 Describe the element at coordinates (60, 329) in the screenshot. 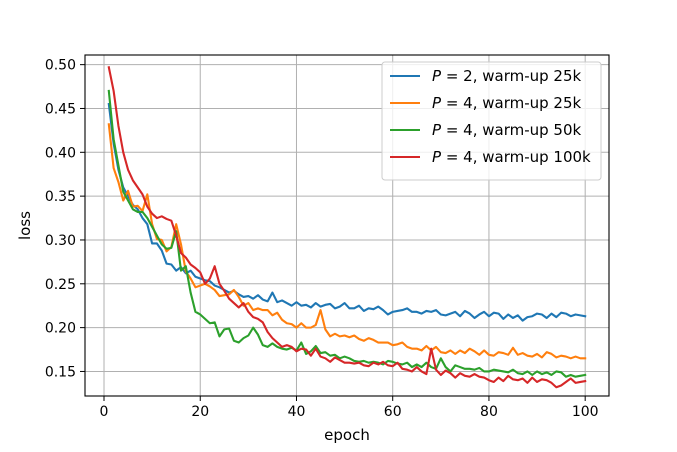

I see `y-tick-label: 0.20` at that location.